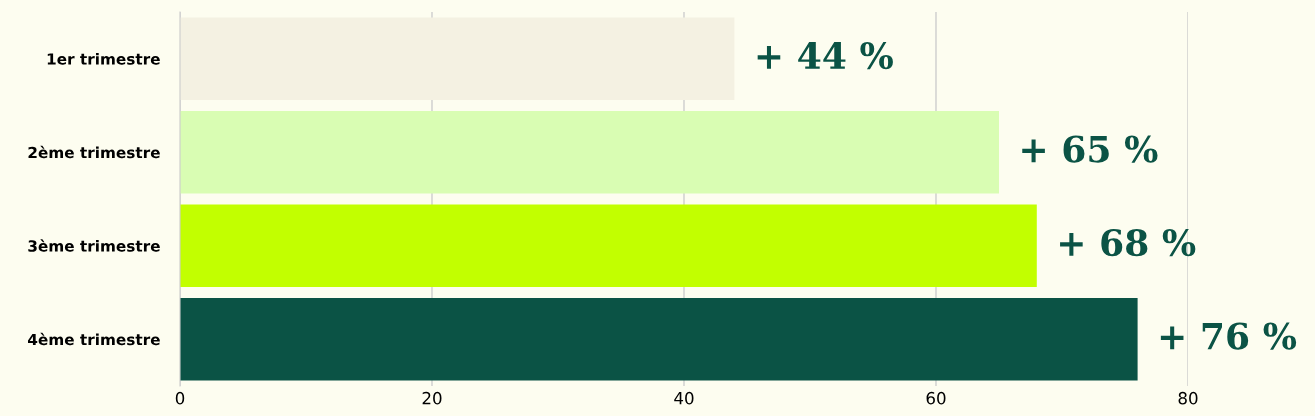 This screenshot has width=1315, height=416. I want to click on x-tick-label: 40, so click(684, 398).